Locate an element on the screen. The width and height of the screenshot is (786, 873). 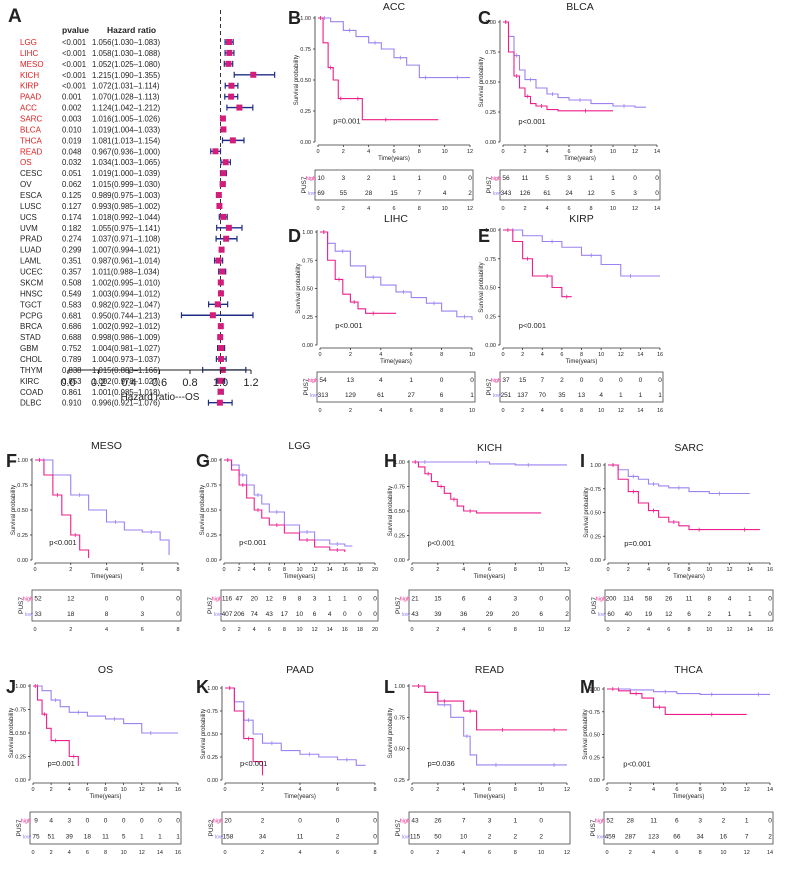
risk-count: 39 is located at coordinates (438, 614).